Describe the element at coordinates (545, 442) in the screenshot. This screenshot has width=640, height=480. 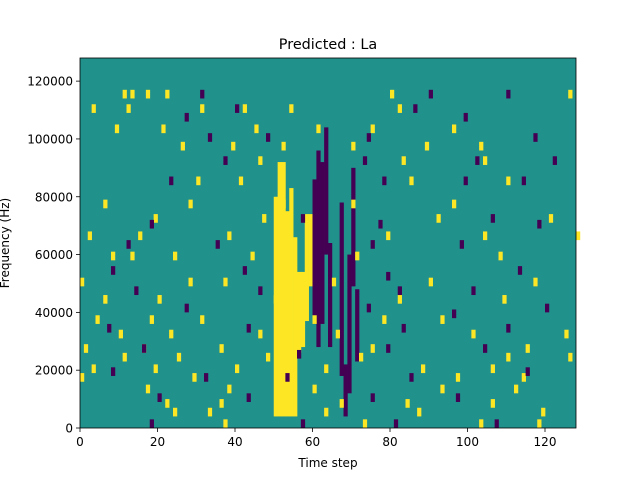
I see `x-tick-label: 120` at that location.